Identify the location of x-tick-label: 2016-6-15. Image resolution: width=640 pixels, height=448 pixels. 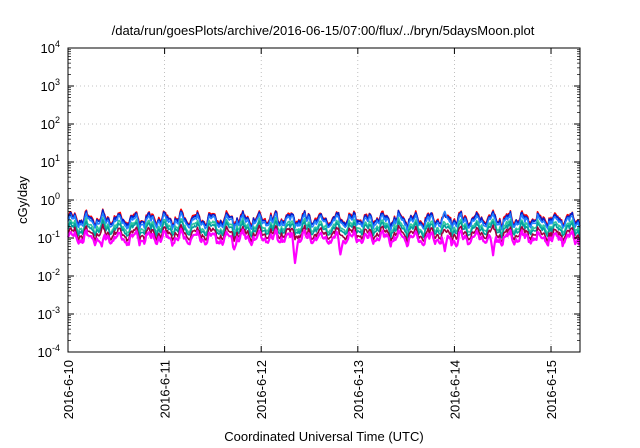
(551, 389).